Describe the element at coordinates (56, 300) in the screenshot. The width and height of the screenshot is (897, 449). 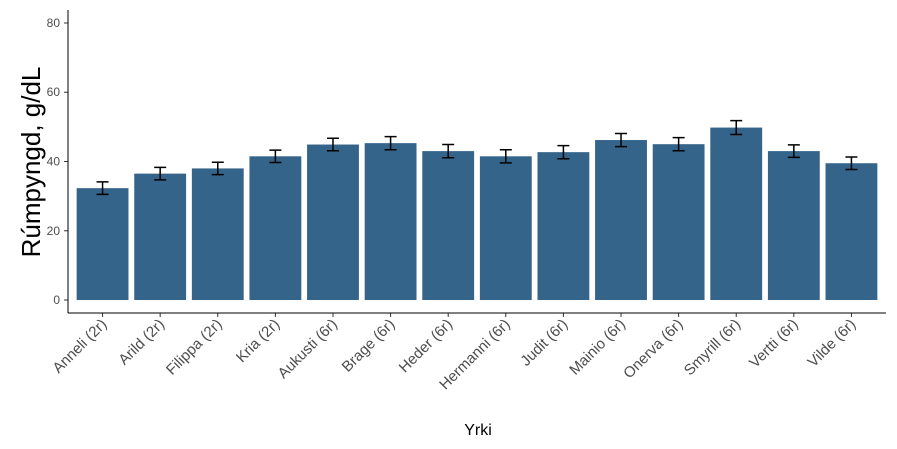
I see `y-tick-label: 0` at that location.